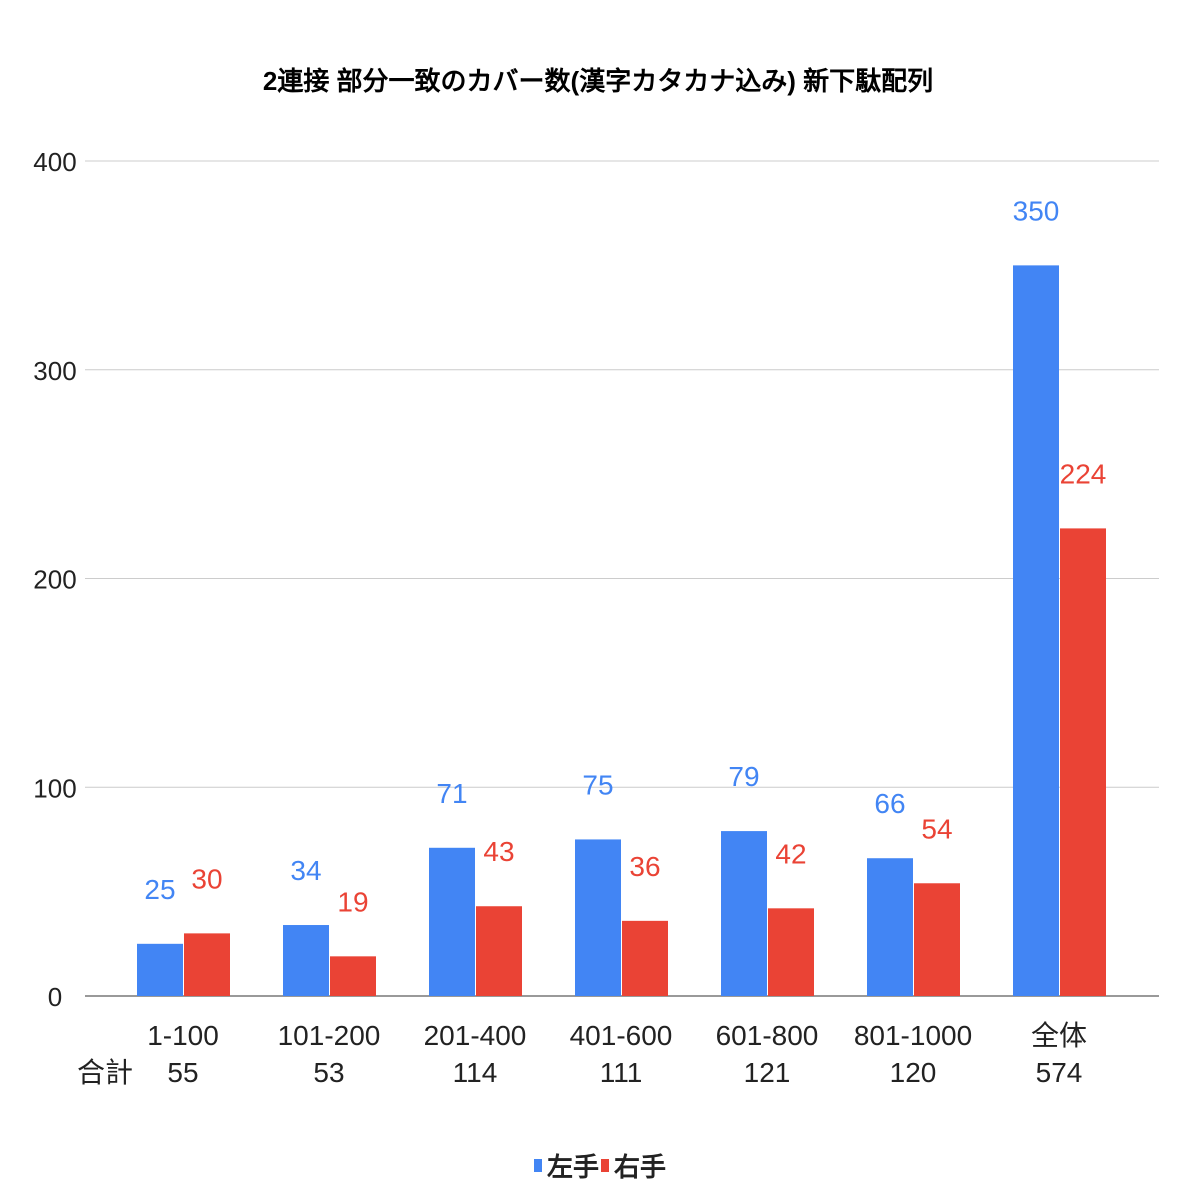 The image size is (1196, 1196). What do you see at coordinates (913, 1035) in the screenshot?
I see `x-tick-label: 801-1000` at bounding box center [913, 1035].